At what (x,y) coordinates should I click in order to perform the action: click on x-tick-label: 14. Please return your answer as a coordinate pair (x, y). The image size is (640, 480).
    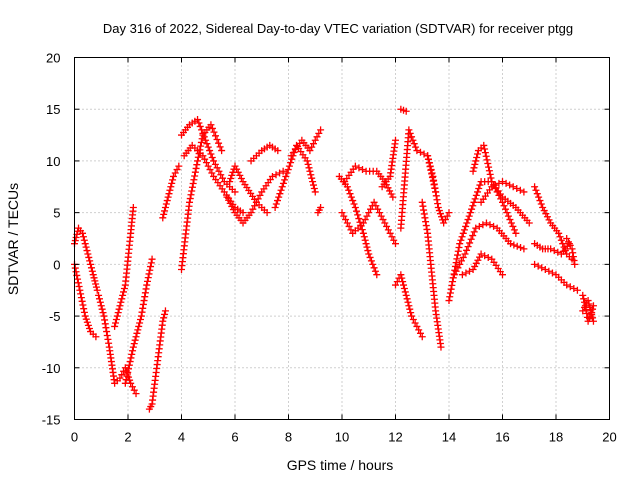
    Looking at the image, I should click on (449, 437).